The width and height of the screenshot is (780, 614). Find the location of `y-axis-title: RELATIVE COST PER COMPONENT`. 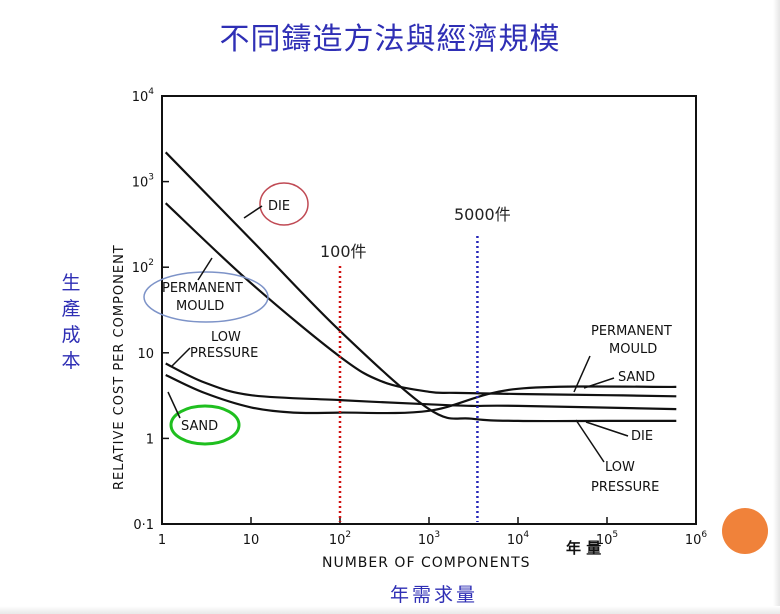

y-axis-title: RELATIVE COST PER COMPONENT is located at coordinates (119, 367).